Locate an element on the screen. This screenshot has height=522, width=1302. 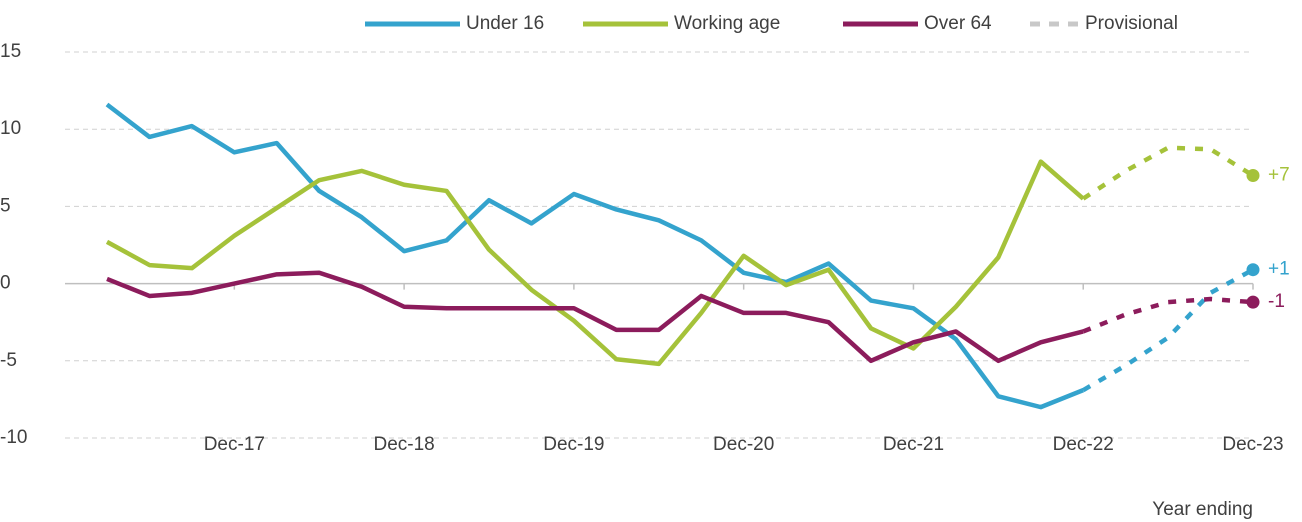
end-label: +7 is located at coordinates (1279, 175).